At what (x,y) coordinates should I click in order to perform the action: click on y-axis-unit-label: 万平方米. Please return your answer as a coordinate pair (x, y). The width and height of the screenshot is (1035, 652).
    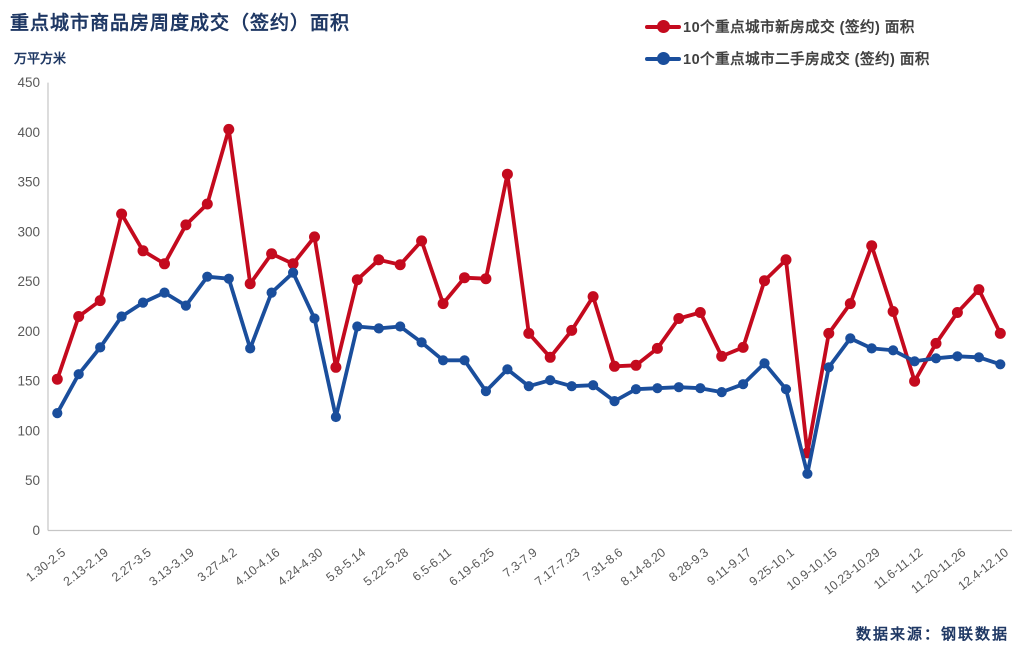
    Looking at the image, I should click on (40, 58).